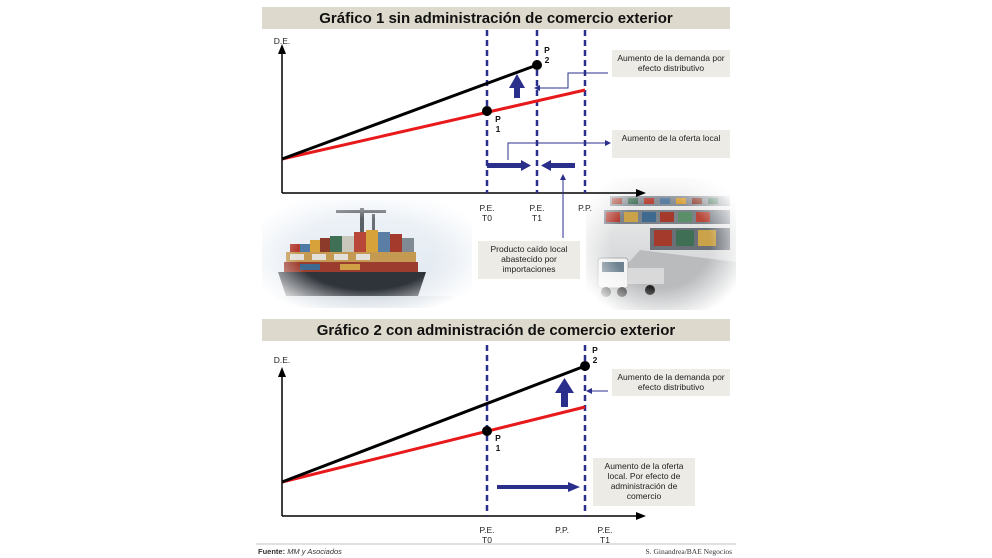 This screenshot has height=558, width=992. I want to click on chart1-demand-line, so click(409, 112).